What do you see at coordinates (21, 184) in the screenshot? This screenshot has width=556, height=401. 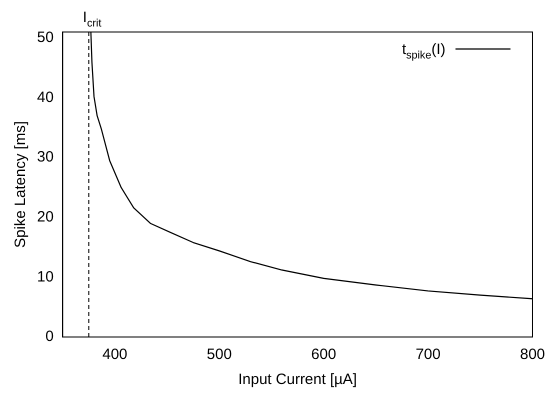 I see `y-axis-title: Spike Latency [ms]` at bounding box center [21, 184].